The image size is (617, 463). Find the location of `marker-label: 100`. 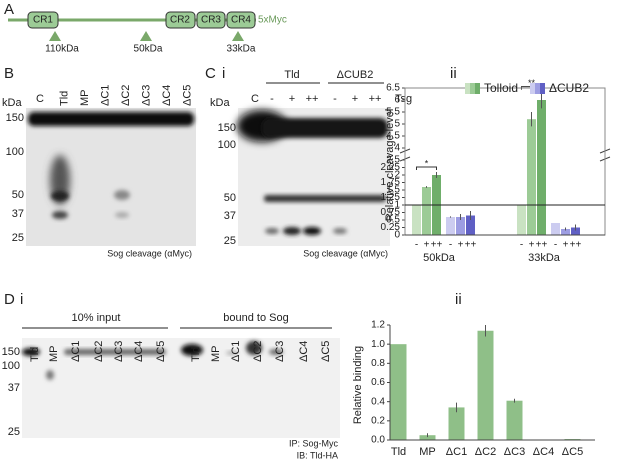

marker-label: 100 is located at coordinates (227, 145).